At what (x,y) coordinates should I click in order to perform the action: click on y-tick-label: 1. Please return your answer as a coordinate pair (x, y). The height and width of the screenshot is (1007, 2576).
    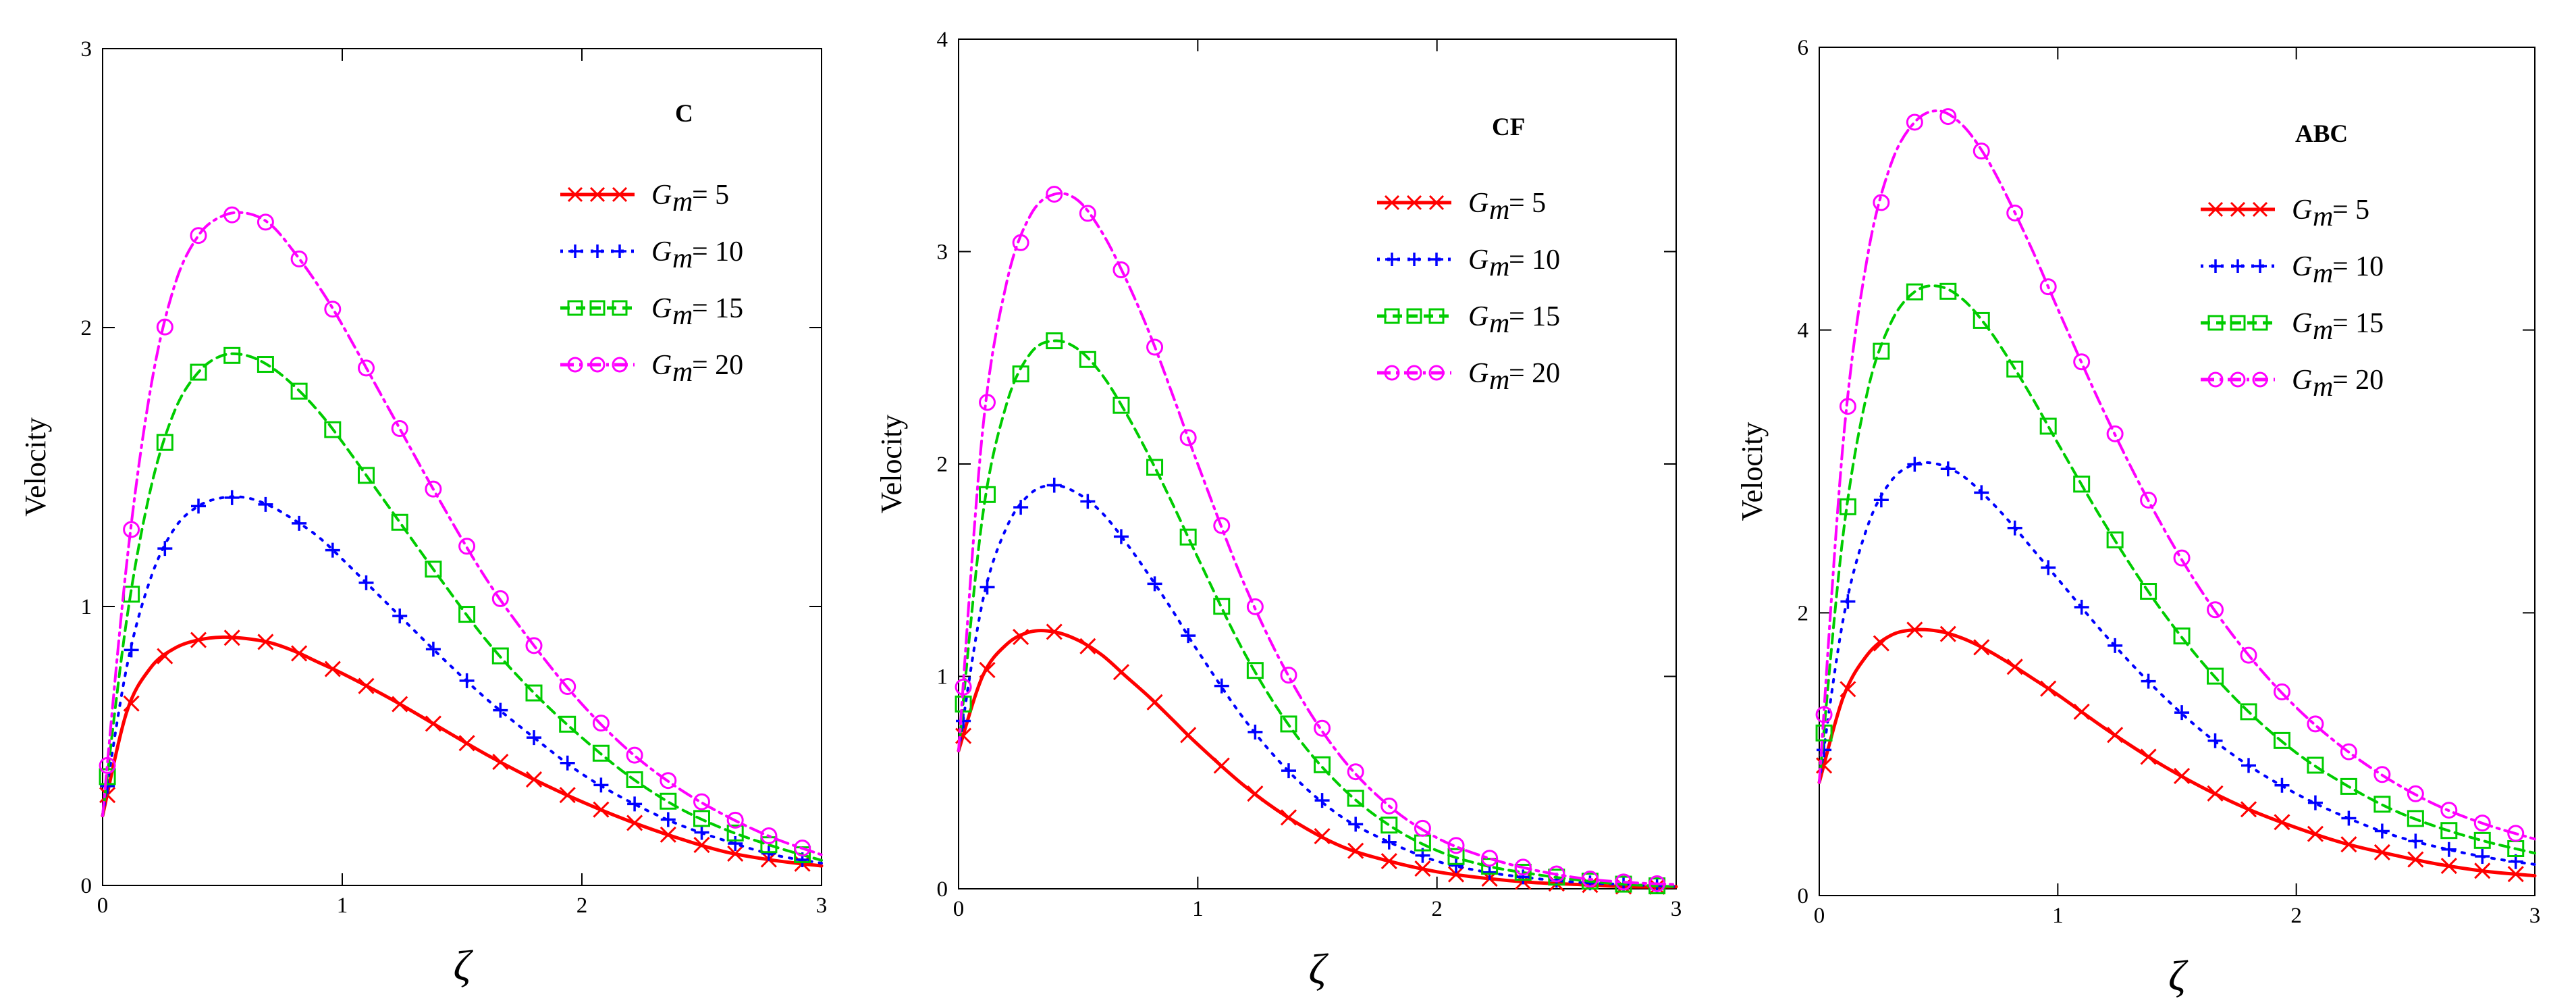
    Looking at the image, I should click on (943, 677).